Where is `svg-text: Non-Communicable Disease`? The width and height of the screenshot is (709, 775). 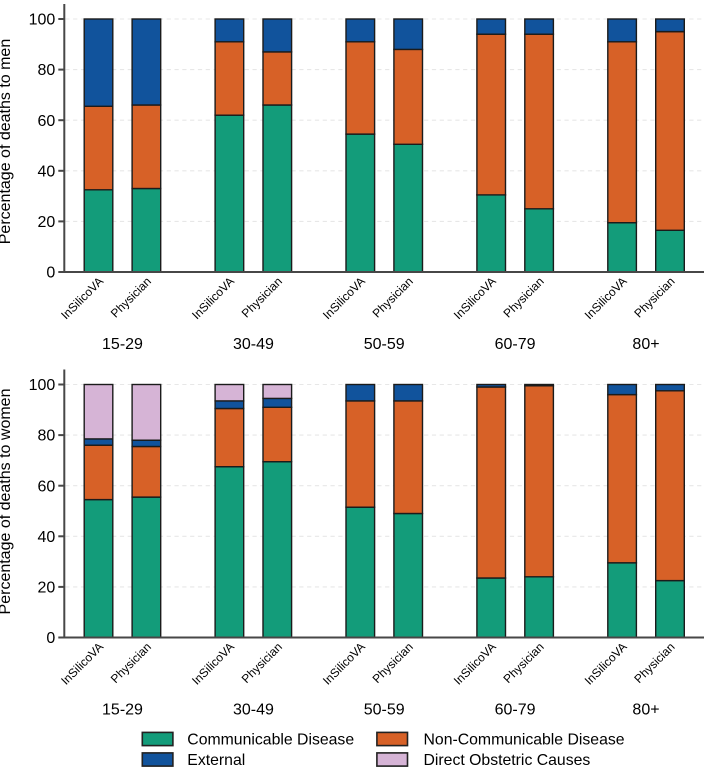 svg-text: Non-Communicable Disease is located at coordinates (524, 739).